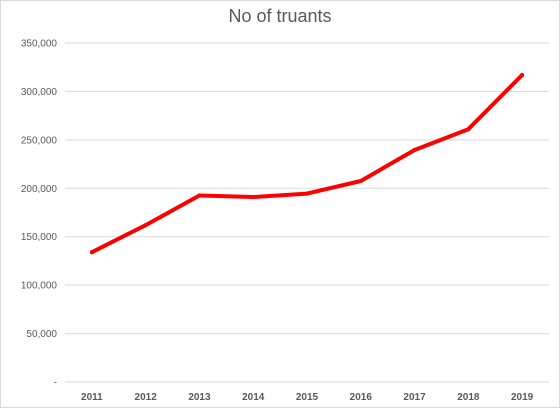 The height and width of the screenshot is (408, 560). Describe the element at coordinates (39, 286) in the screenshot. I see `y-tick-label: 100,000` at that location.